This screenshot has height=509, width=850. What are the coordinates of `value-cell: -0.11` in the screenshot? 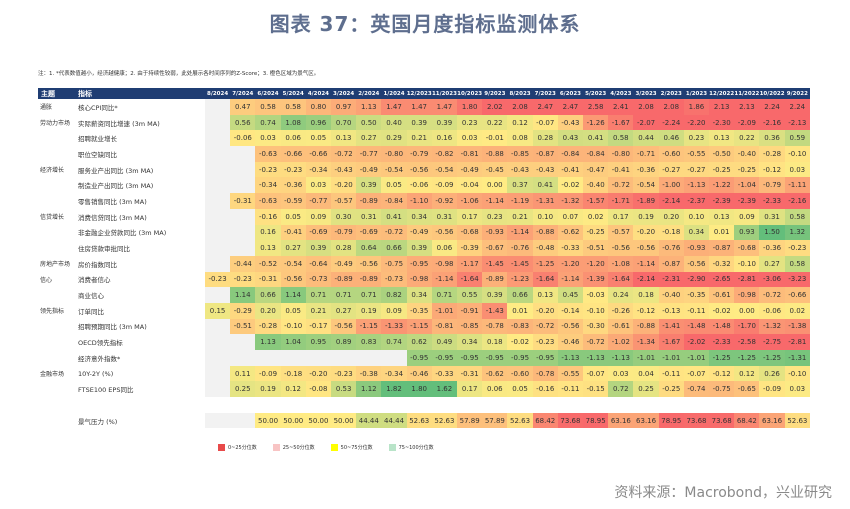 It's located at (570, 389).